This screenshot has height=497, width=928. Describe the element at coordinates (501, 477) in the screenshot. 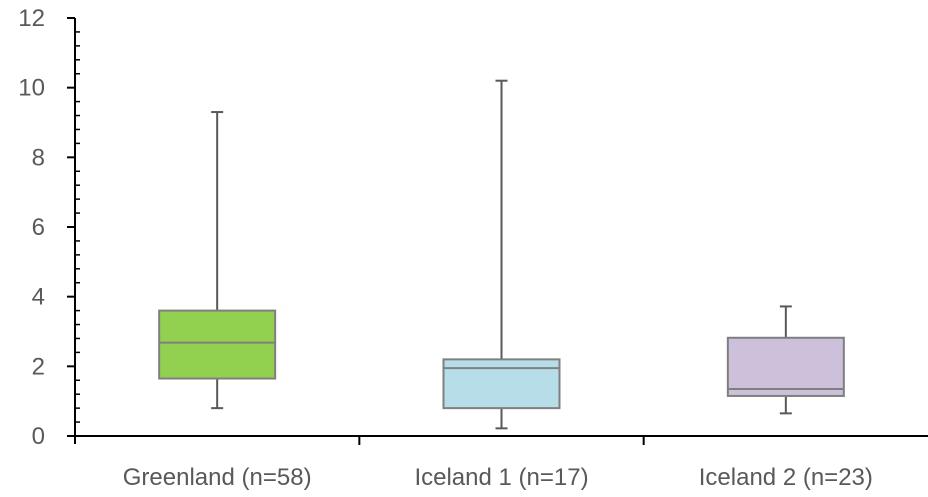

I see `x-category-label: Iceland 1 (n=17)` at that location.